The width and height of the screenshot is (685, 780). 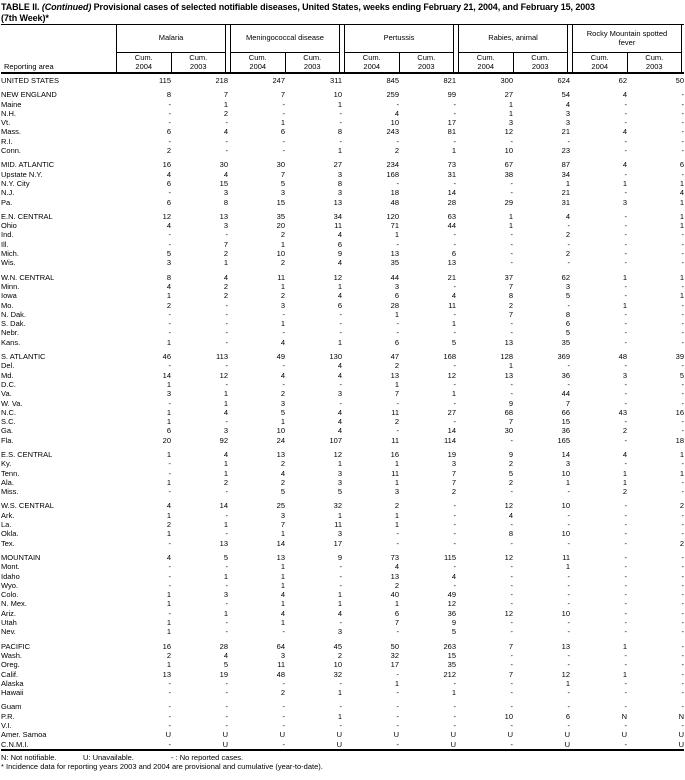 I want to click on cell: 20, so click(x=166, y=440).